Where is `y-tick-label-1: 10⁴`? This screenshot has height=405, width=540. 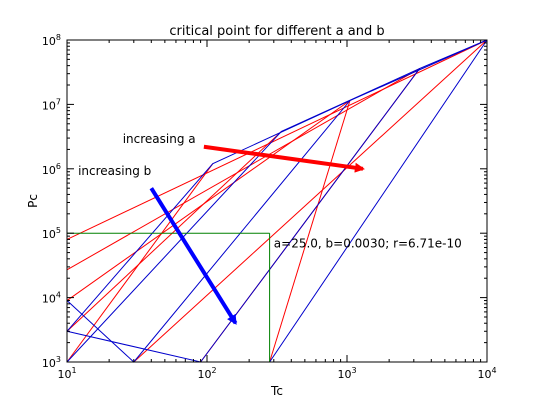 y-tick-label-1: 10⁴ is located at coordinates (51, 298).